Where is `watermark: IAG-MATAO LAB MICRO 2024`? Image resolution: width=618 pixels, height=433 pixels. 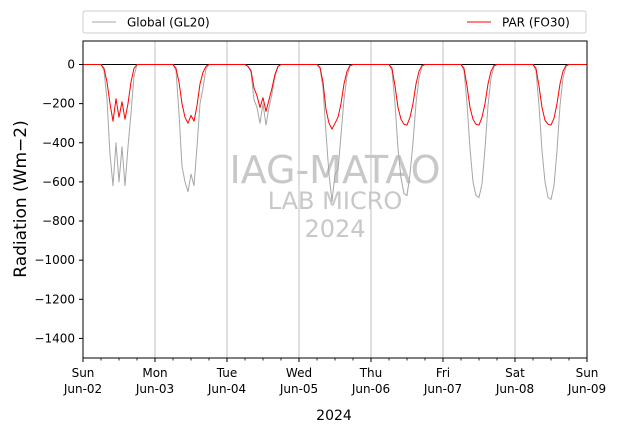
watermark: IAG-MATAO LAB MICRO 2024 is located at coordinates (334, 195).